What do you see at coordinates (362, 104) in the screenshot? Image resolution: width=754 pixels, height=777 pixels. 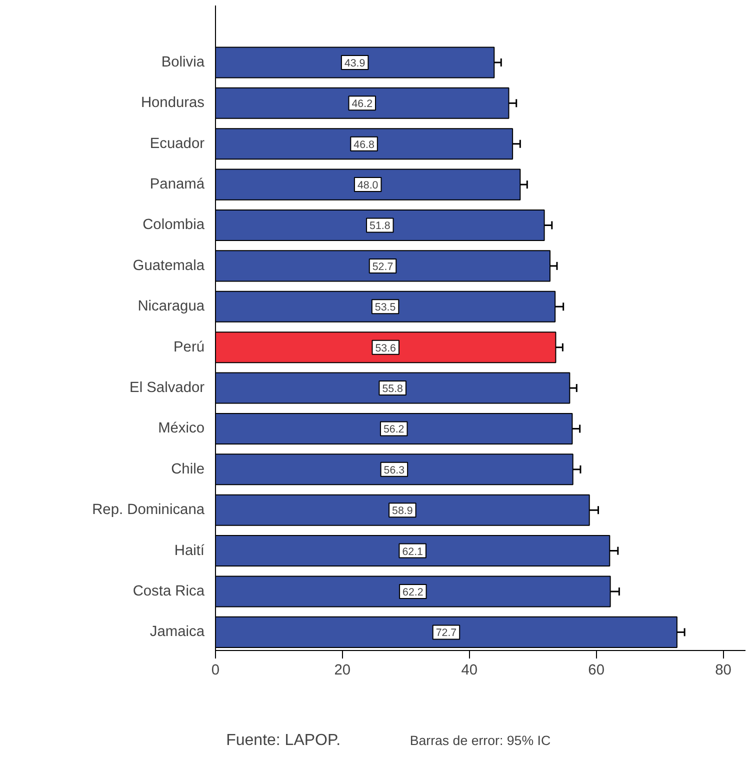 I see `data-label: 46.2` at bounding box center [362, 104].